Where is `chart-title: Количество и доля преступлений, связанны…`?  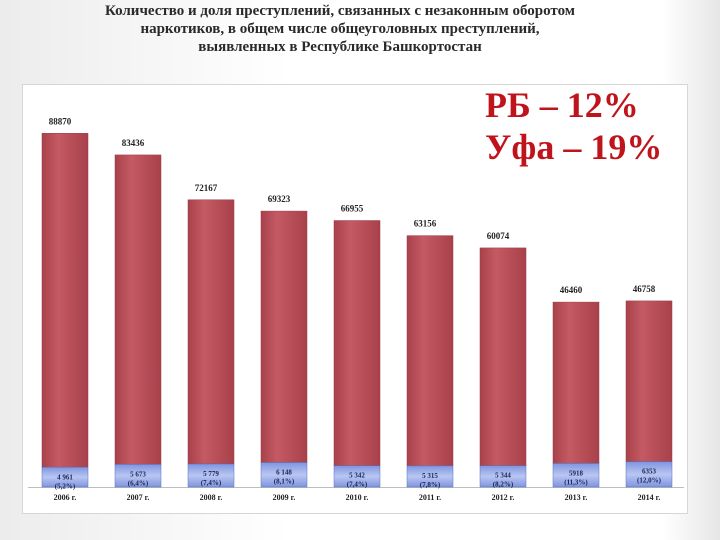 chart-title: Количество и доля преступлений, связанны… is located at coordinates (340, 29).